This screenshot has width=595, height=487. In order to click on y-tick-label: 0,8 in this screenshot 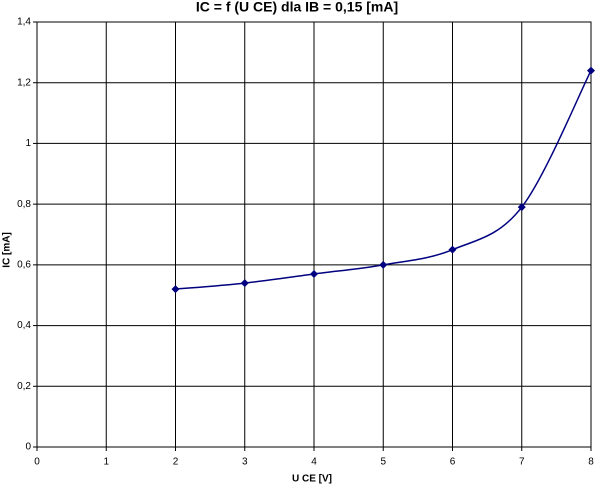, I will do `click(24, 204)`.